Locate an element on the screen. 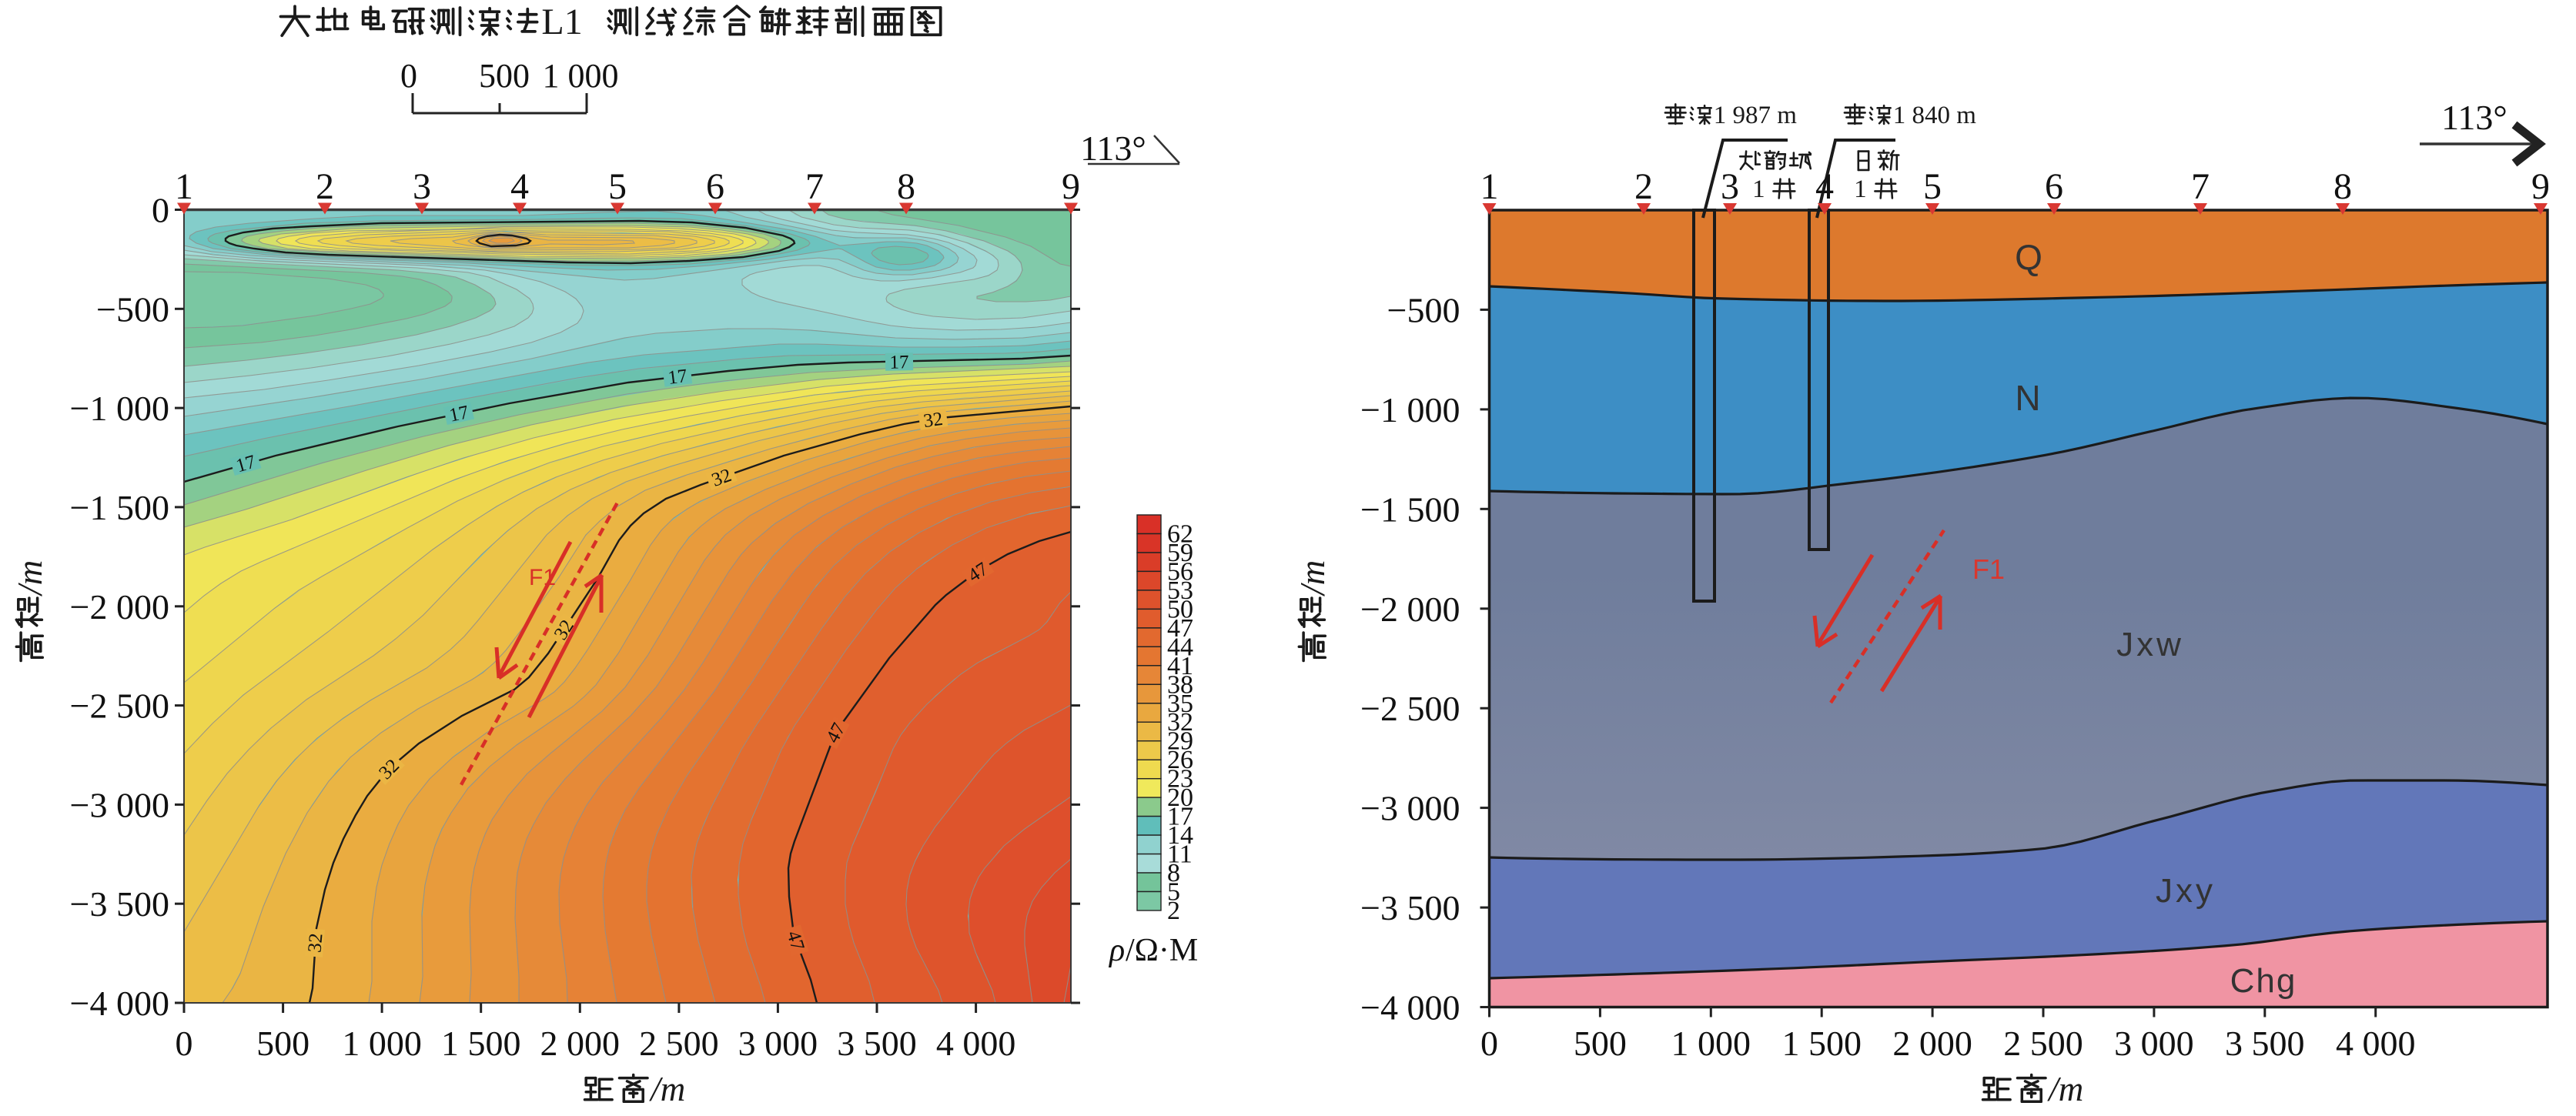 The height and width of the screenshot is (1116, 2576). svg-text: 1 987 m is located at coordinates (1756, 116).